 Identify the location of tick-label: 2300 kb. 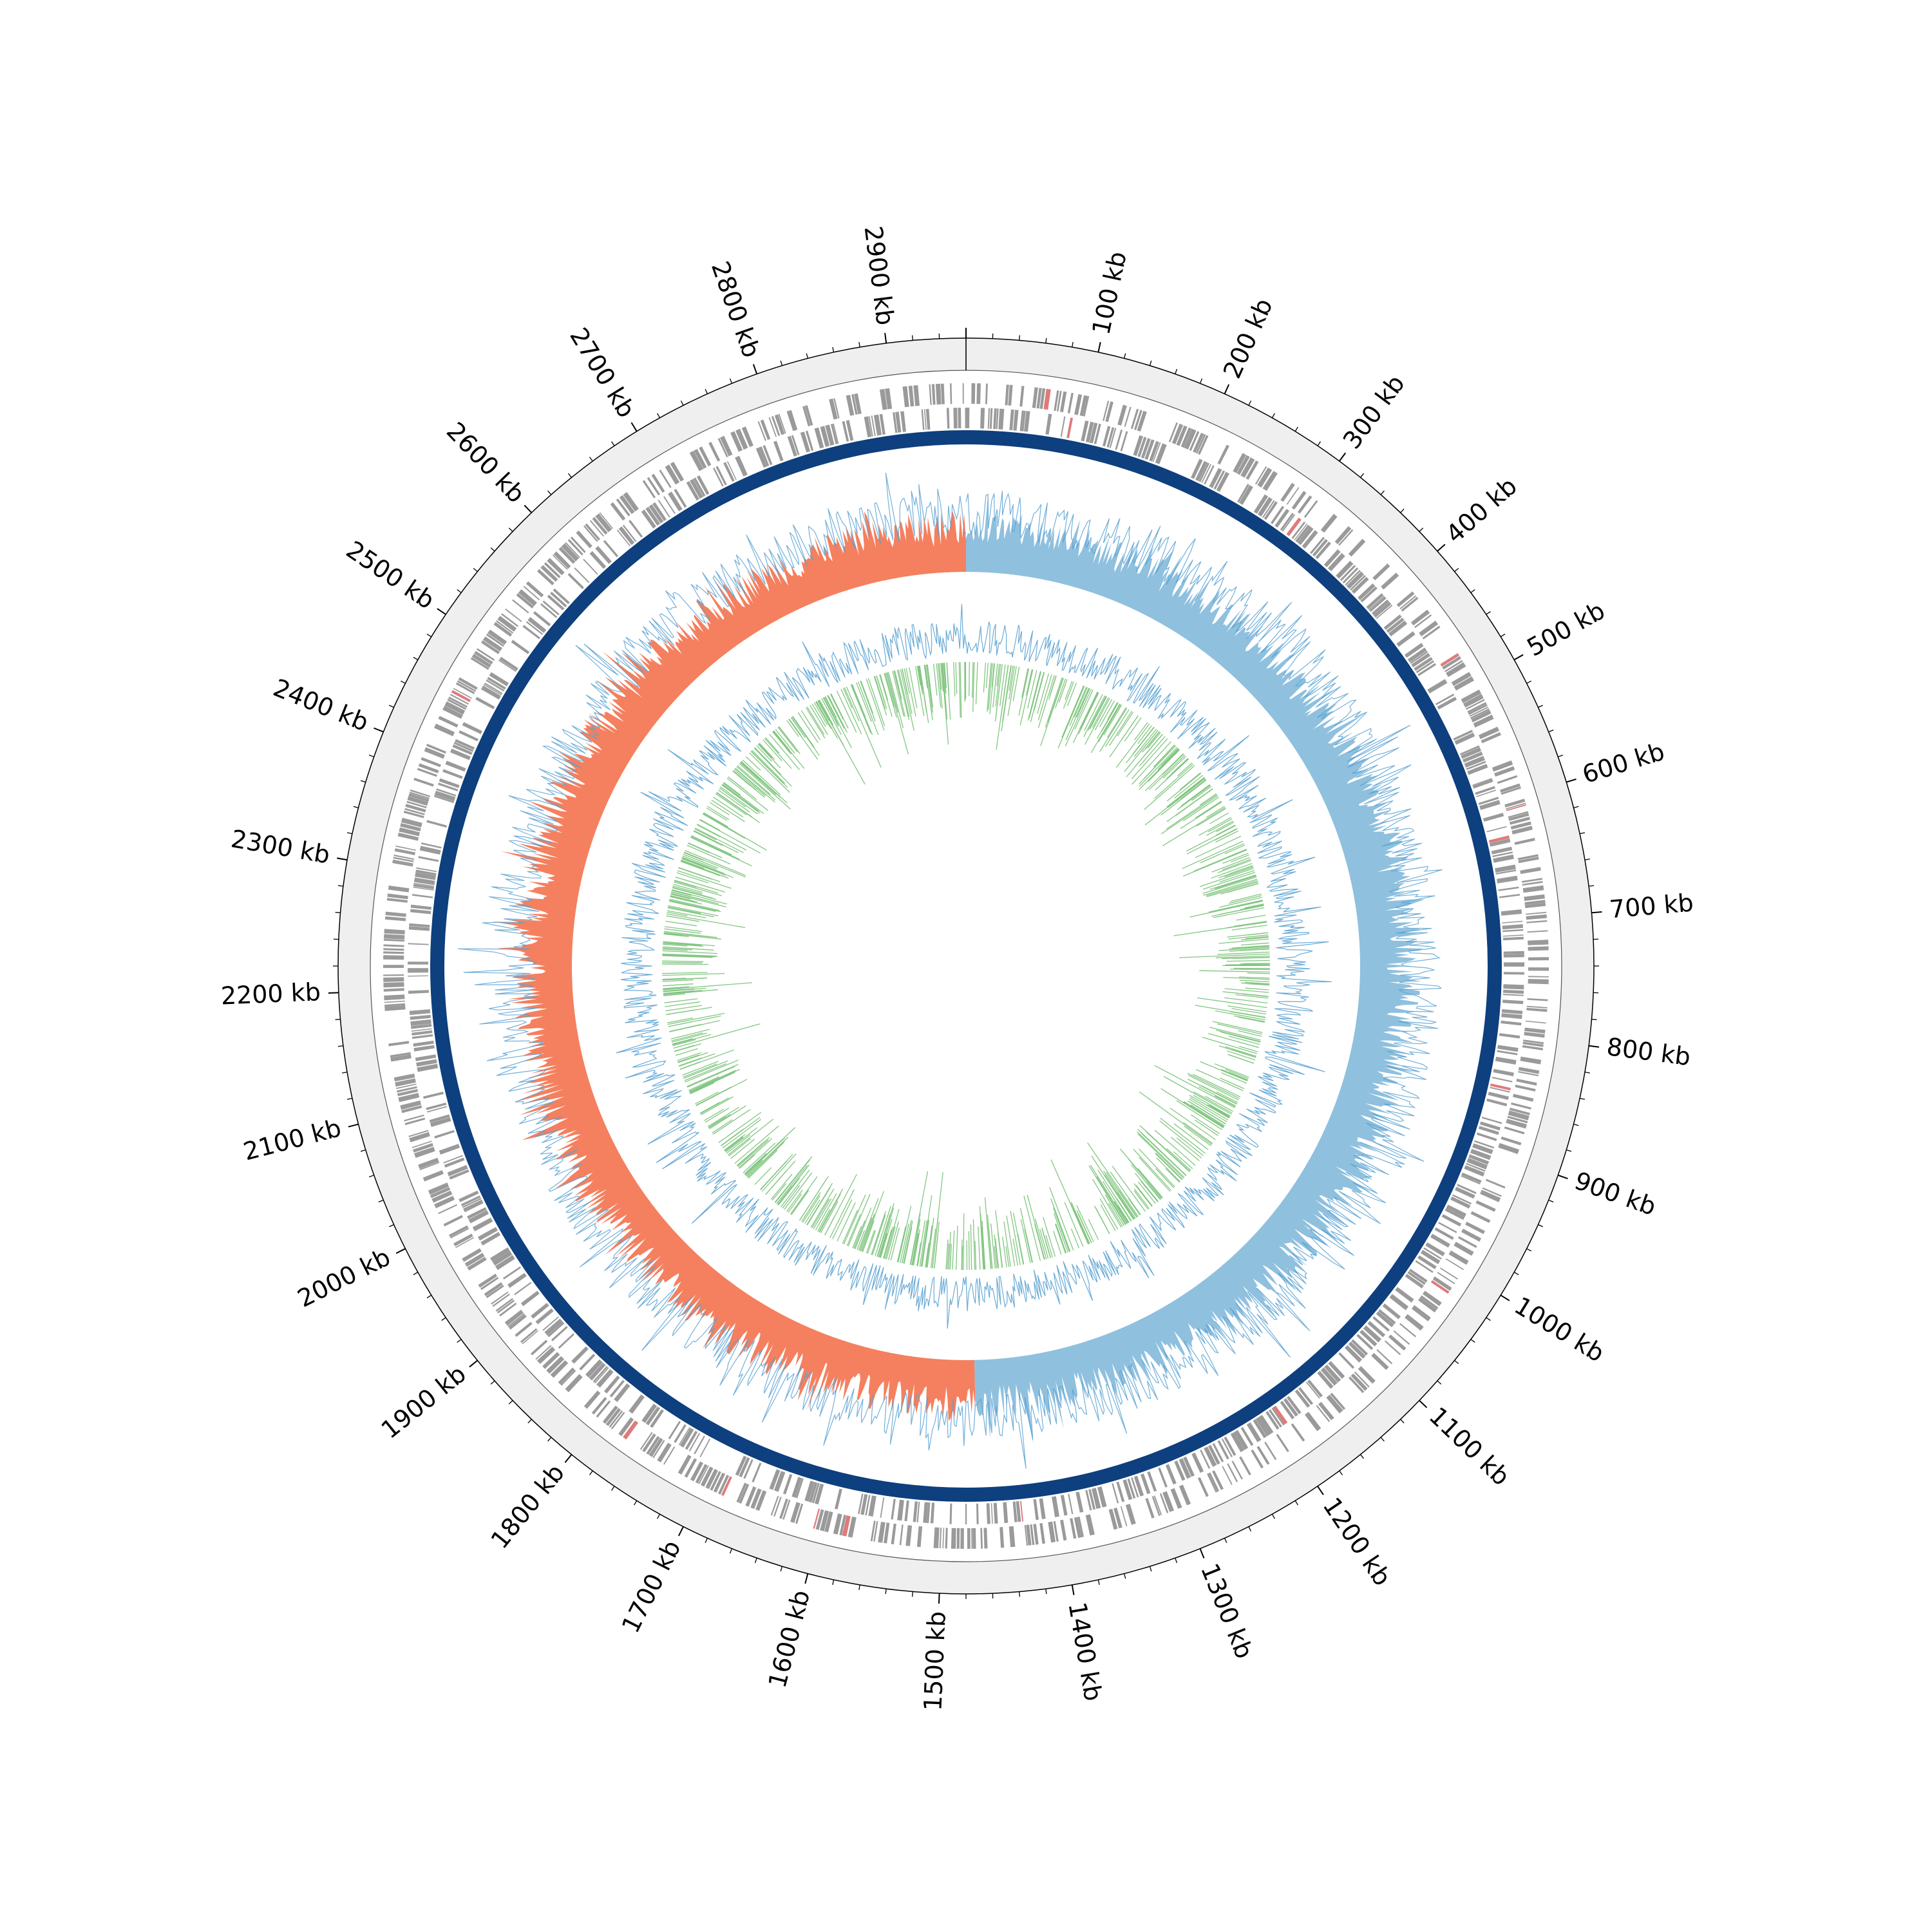
(280, 846).